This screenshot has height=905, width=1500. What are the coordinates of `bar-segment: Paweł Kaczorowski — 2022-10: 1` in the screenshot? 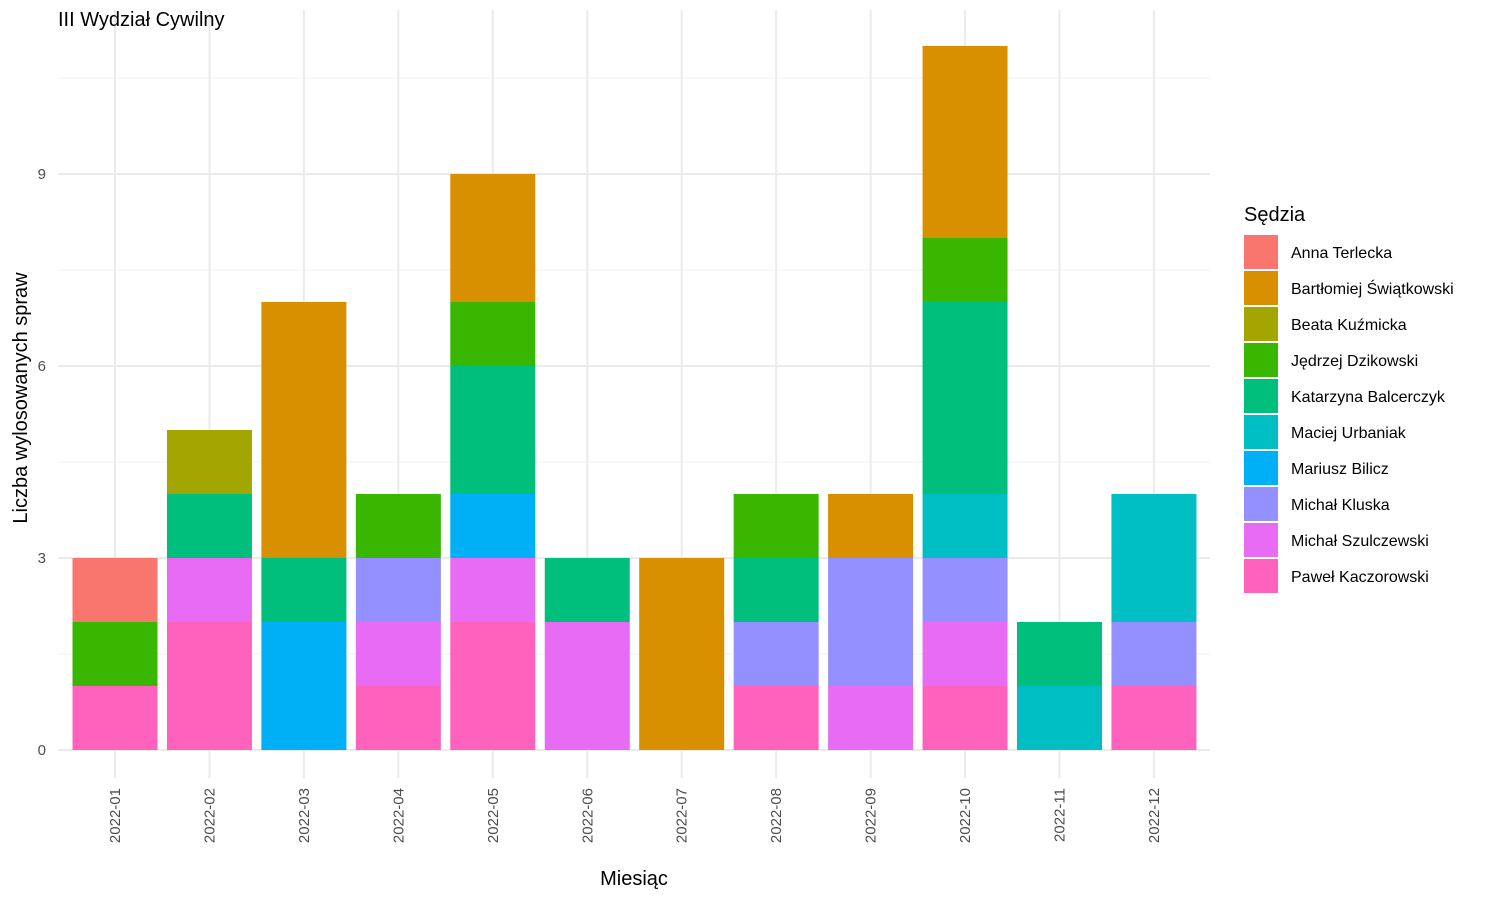 It's located at (965, 718).